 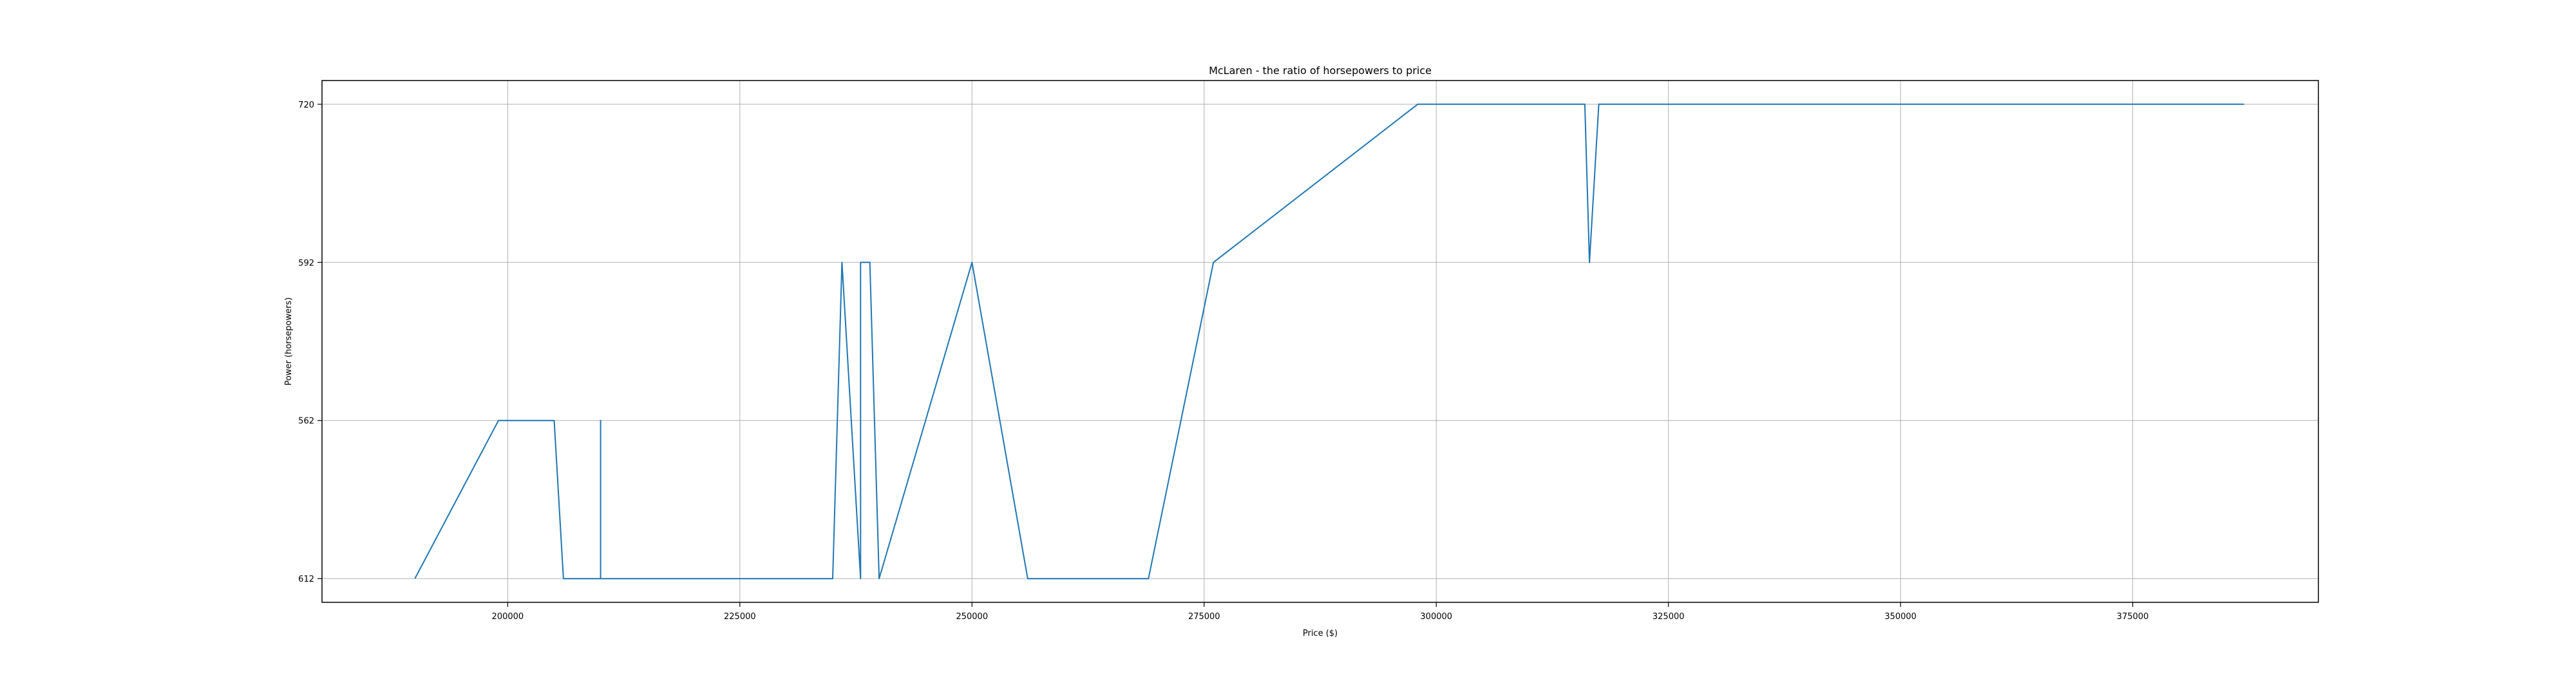 What do you see at coordinates (1204, 617) in the screenshot?
I see `x-tick-label: 275000` at bounding box center [1204, 617].